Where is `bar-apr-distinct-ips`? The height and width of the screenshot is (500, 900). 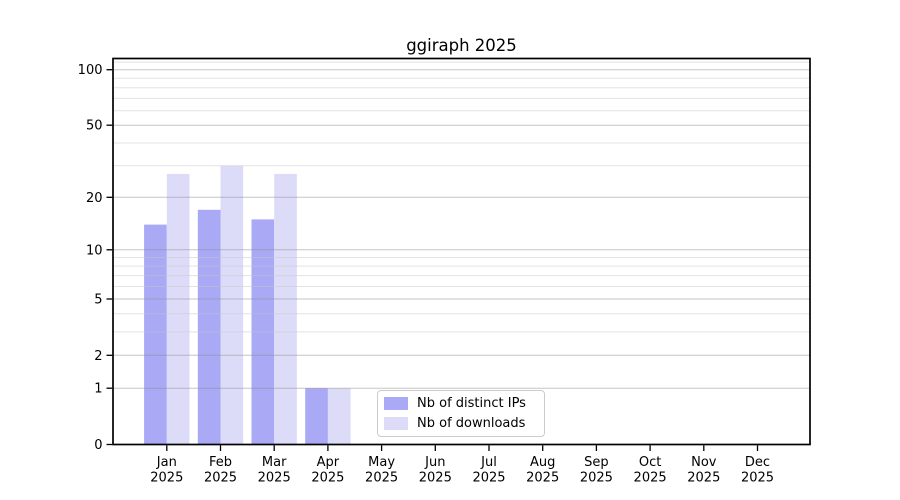
bar-apr-distinct-ips is located at coordinates (316, 416).